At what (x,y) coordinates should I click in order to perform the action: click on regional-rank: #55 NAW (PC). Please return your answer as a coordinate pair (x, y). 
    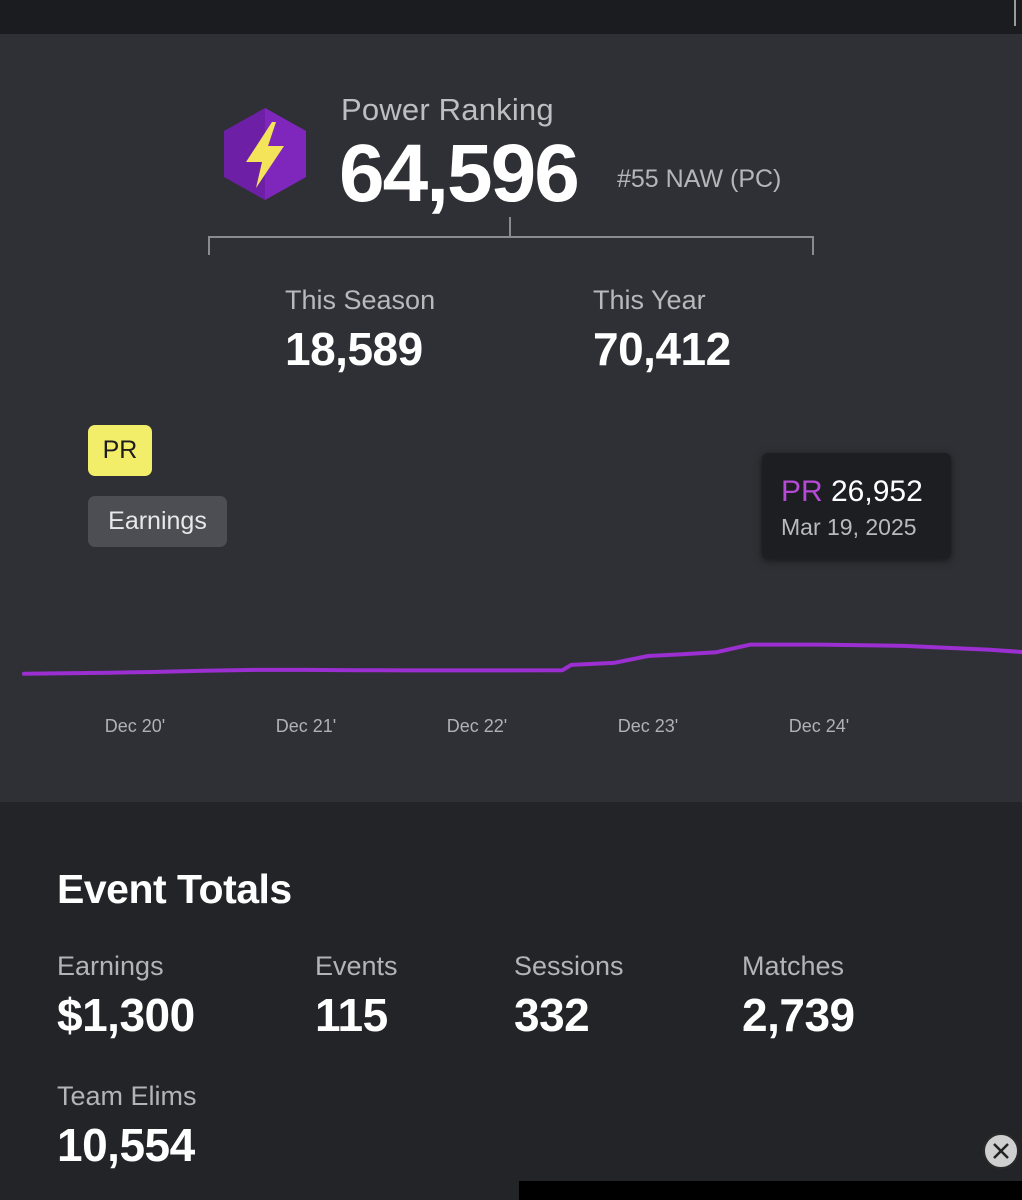
    Looking at the image, I should click on (699, 179).